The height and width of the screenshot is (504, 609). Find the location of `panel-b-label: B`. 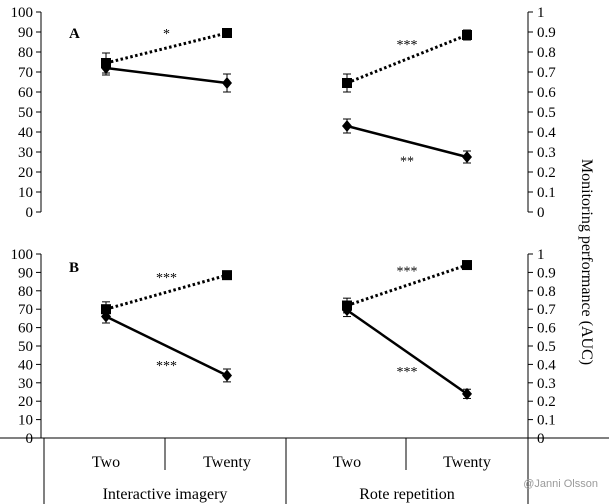

panel-b-label: B is located at coordinates (74, 268).